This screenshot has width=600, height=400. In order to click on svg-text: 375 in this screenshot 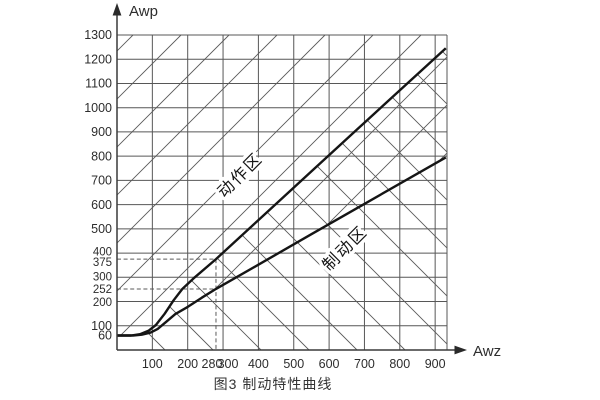, I will do `click(102, 263)`.